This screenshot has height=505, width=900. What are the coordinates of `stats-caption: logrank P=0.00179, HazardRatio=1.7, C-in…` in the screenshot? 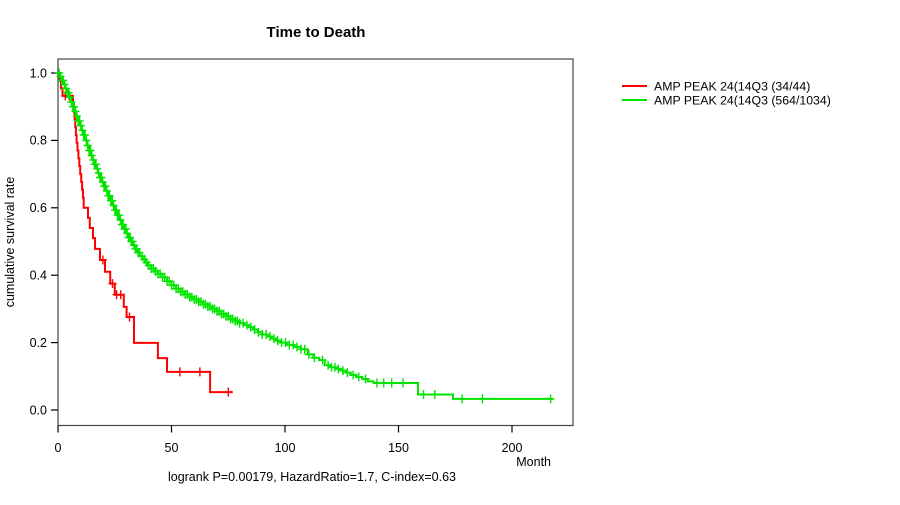 It's located at (312, 477).